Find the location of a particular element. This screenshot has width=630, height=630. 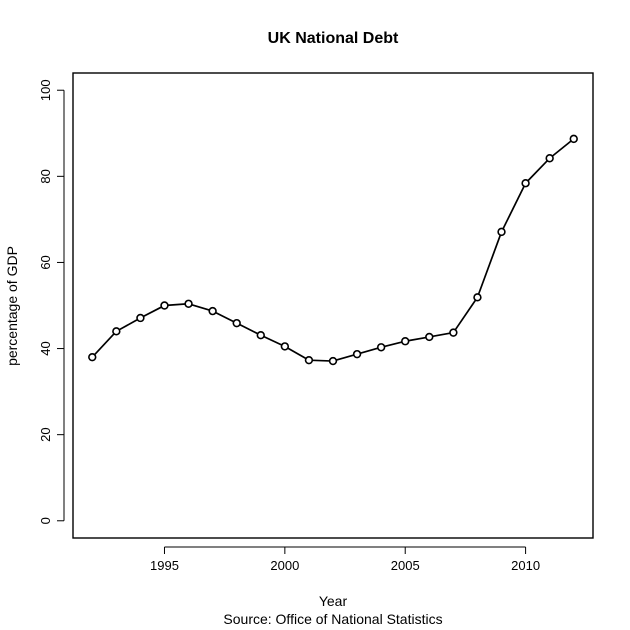

x-axis-label: Year is located at coordinates (333, 601).